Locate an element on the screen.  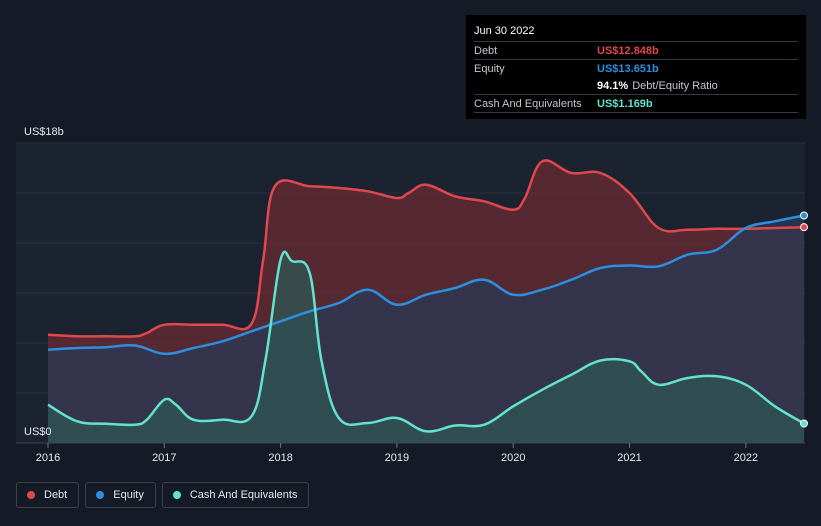
tooltip-ratio-value: 94.1% is located at coordinates (613, 85).